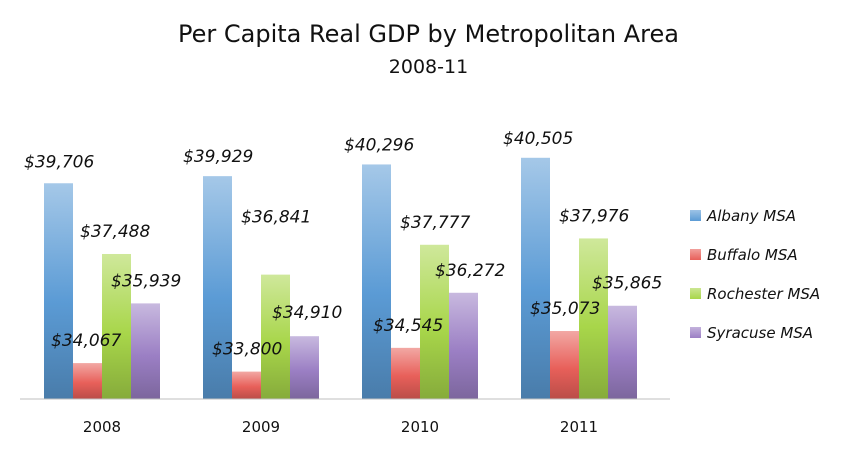 The height and width of the screenshot is (452, 857). What do you see at coordinates (58, 291) in the screenshot?
I see `bar-albany-msa-2008` at bounding box center [58, 291].